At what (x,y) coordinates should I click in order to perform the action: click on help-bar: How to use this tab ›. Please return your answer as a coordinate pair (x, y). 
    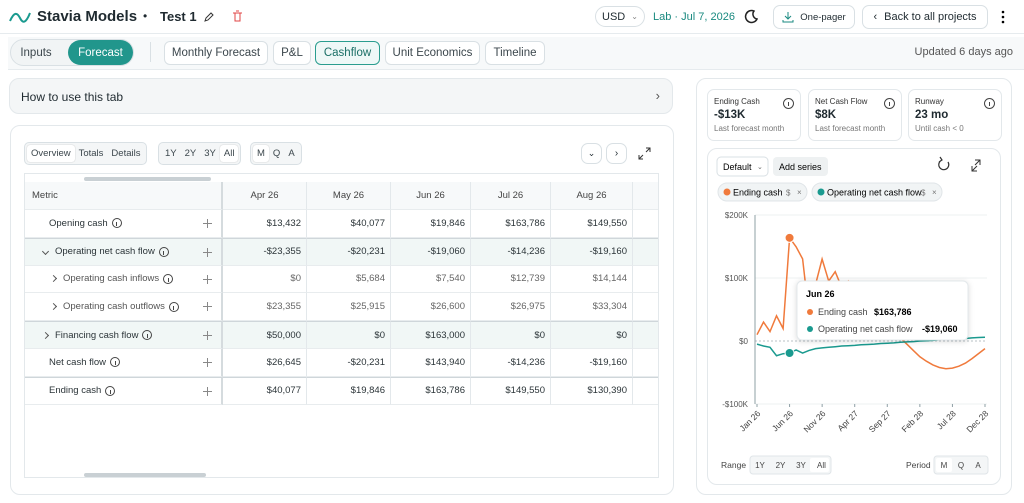
    Looking at the image, I should click on (341, 96).